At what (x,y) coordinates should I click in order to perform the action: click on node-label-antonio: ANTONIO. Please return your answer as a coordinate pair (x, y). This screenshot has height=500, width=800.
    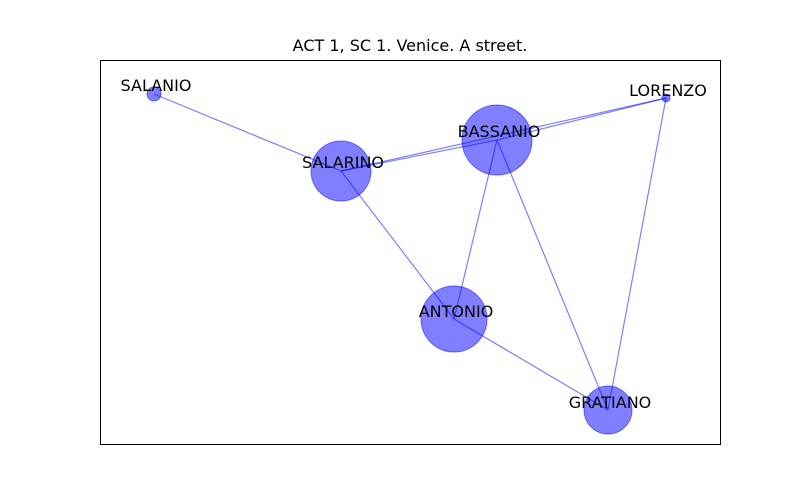
    Looking at the image, I should click on (456, 311).